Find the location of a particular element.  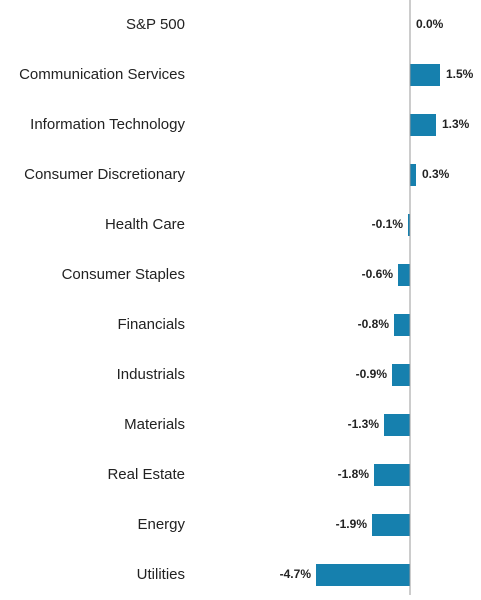

category-label: Financials is located at coordinates (151, 324).